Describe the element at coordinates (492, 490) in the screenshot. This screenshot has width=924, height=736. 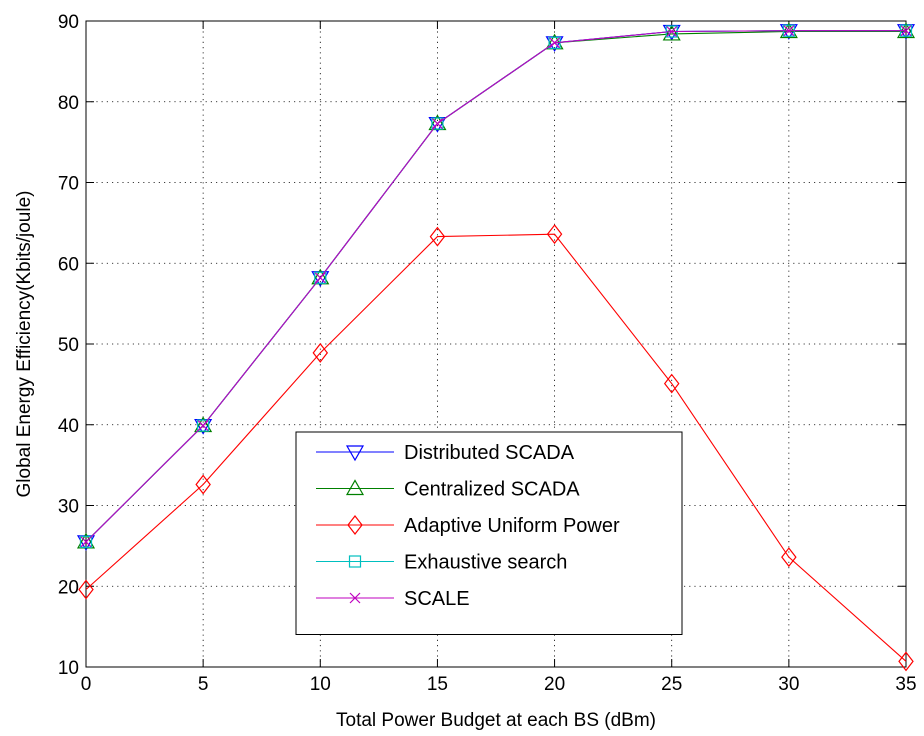
I see `legend-label: Centralized SCADA` at that location.